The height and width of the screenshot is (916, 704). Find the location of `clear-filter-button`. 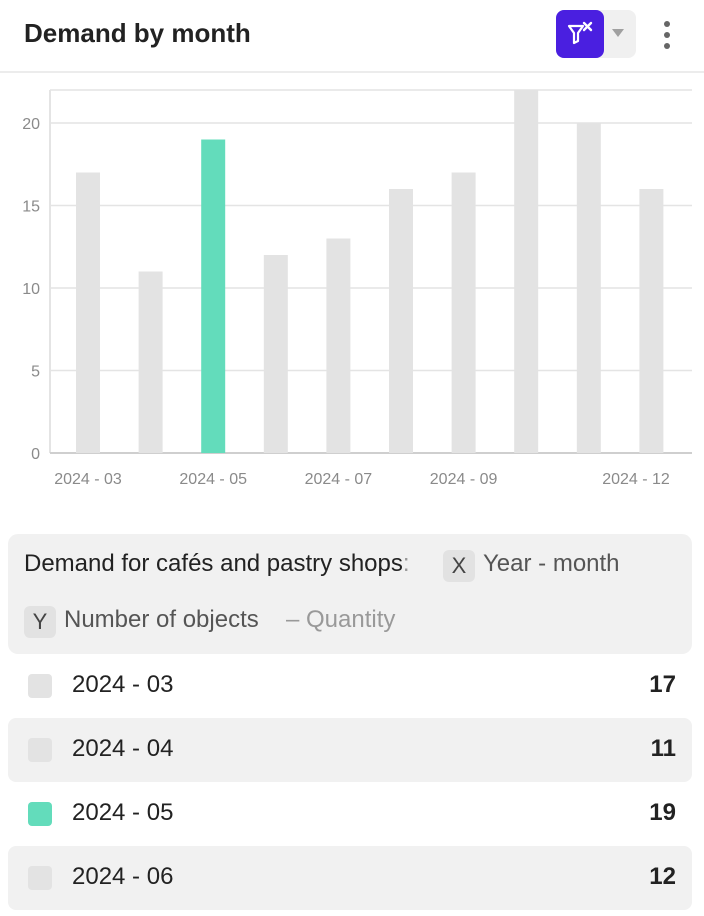

clear-filter-button is located at coordinates (580, 34).